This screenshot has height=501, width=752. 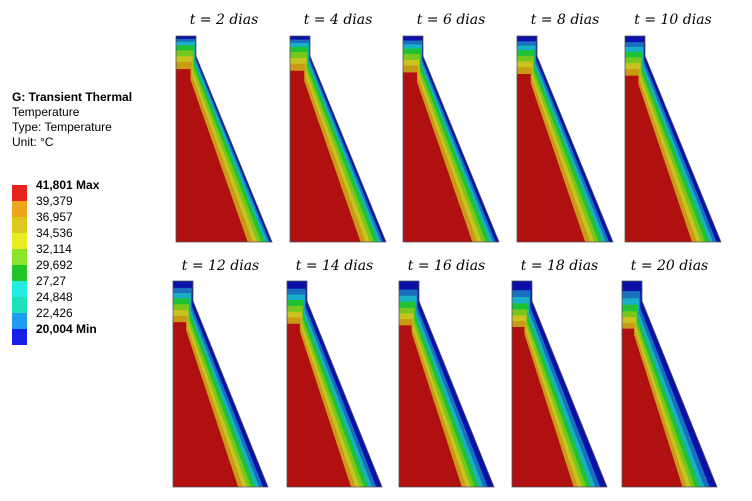 What do you see at coordinates (559, 266) in the screenshot?
I see `panel-title: t = 18 dias` at bounding box center [559, 266].